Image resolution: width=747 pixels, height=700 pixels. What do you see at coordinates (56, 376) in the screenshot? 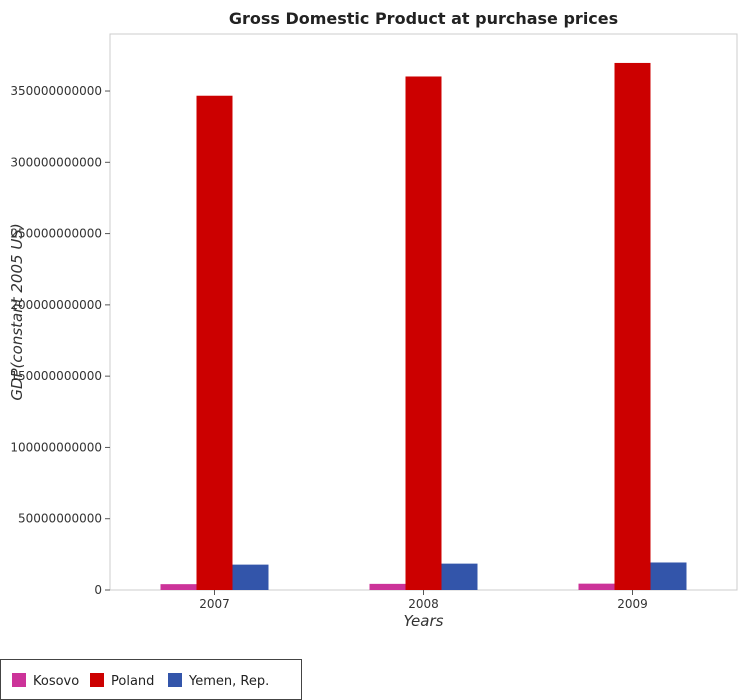
I see `y-tick-label: 150000000000` at bounding box center [56, 376].